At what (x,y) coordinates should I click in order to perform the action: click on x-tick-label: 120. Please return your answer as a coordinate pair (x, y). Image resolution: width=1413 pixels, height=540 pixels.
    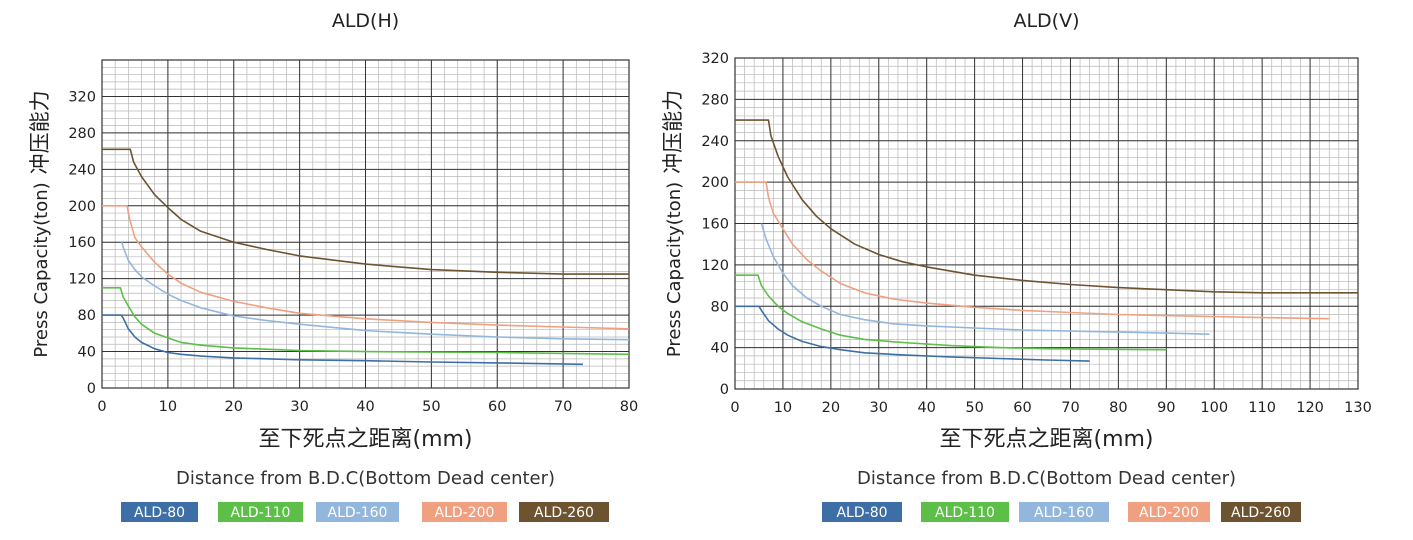
    Looking at the image, I should click on (1310, 408).